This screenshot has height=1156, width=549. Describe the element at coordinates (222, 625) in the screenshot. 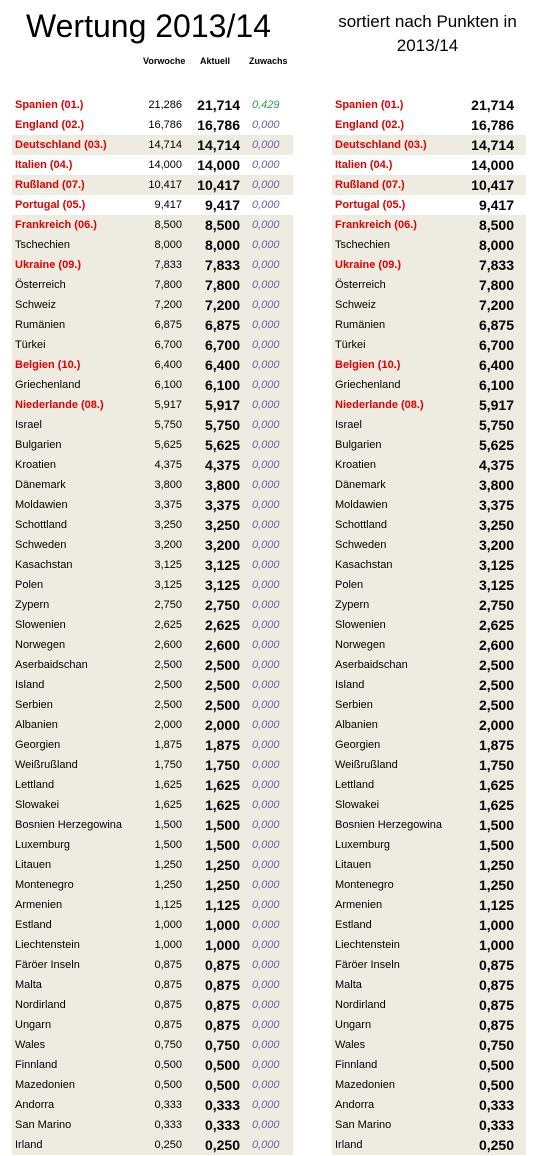

I see `current-points: 2,625` at that location.